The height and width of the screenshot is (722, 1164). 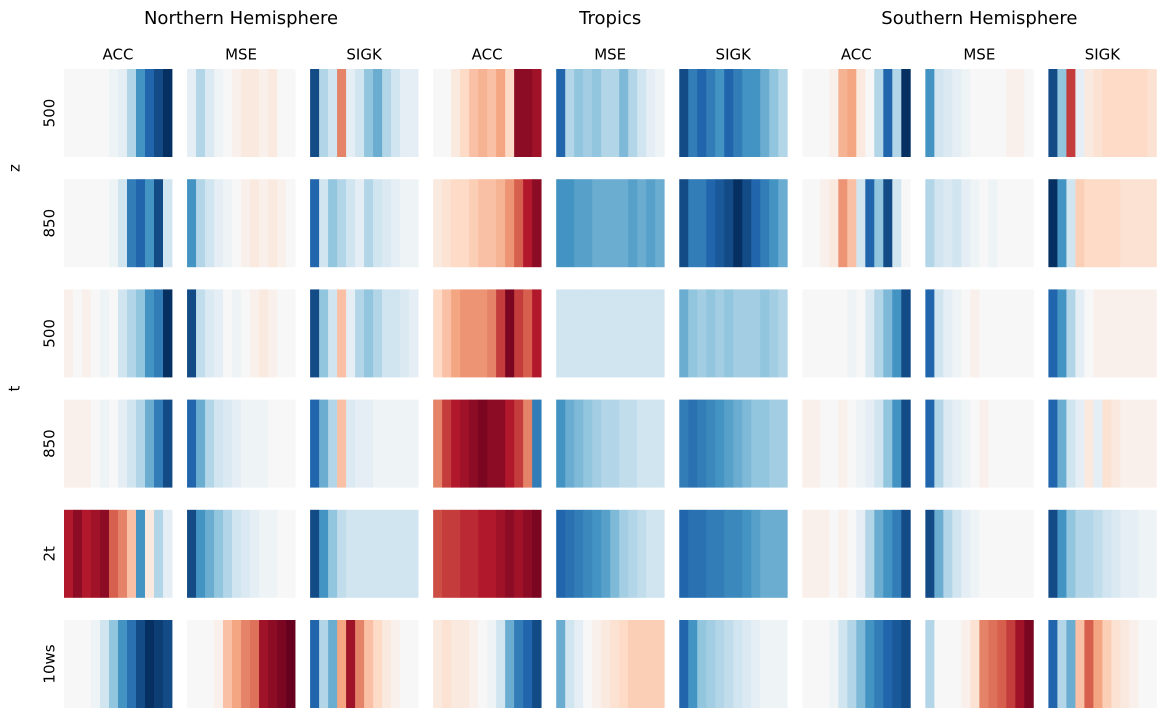 I want to click on row-group-label: z, so click(x=15, y=168).